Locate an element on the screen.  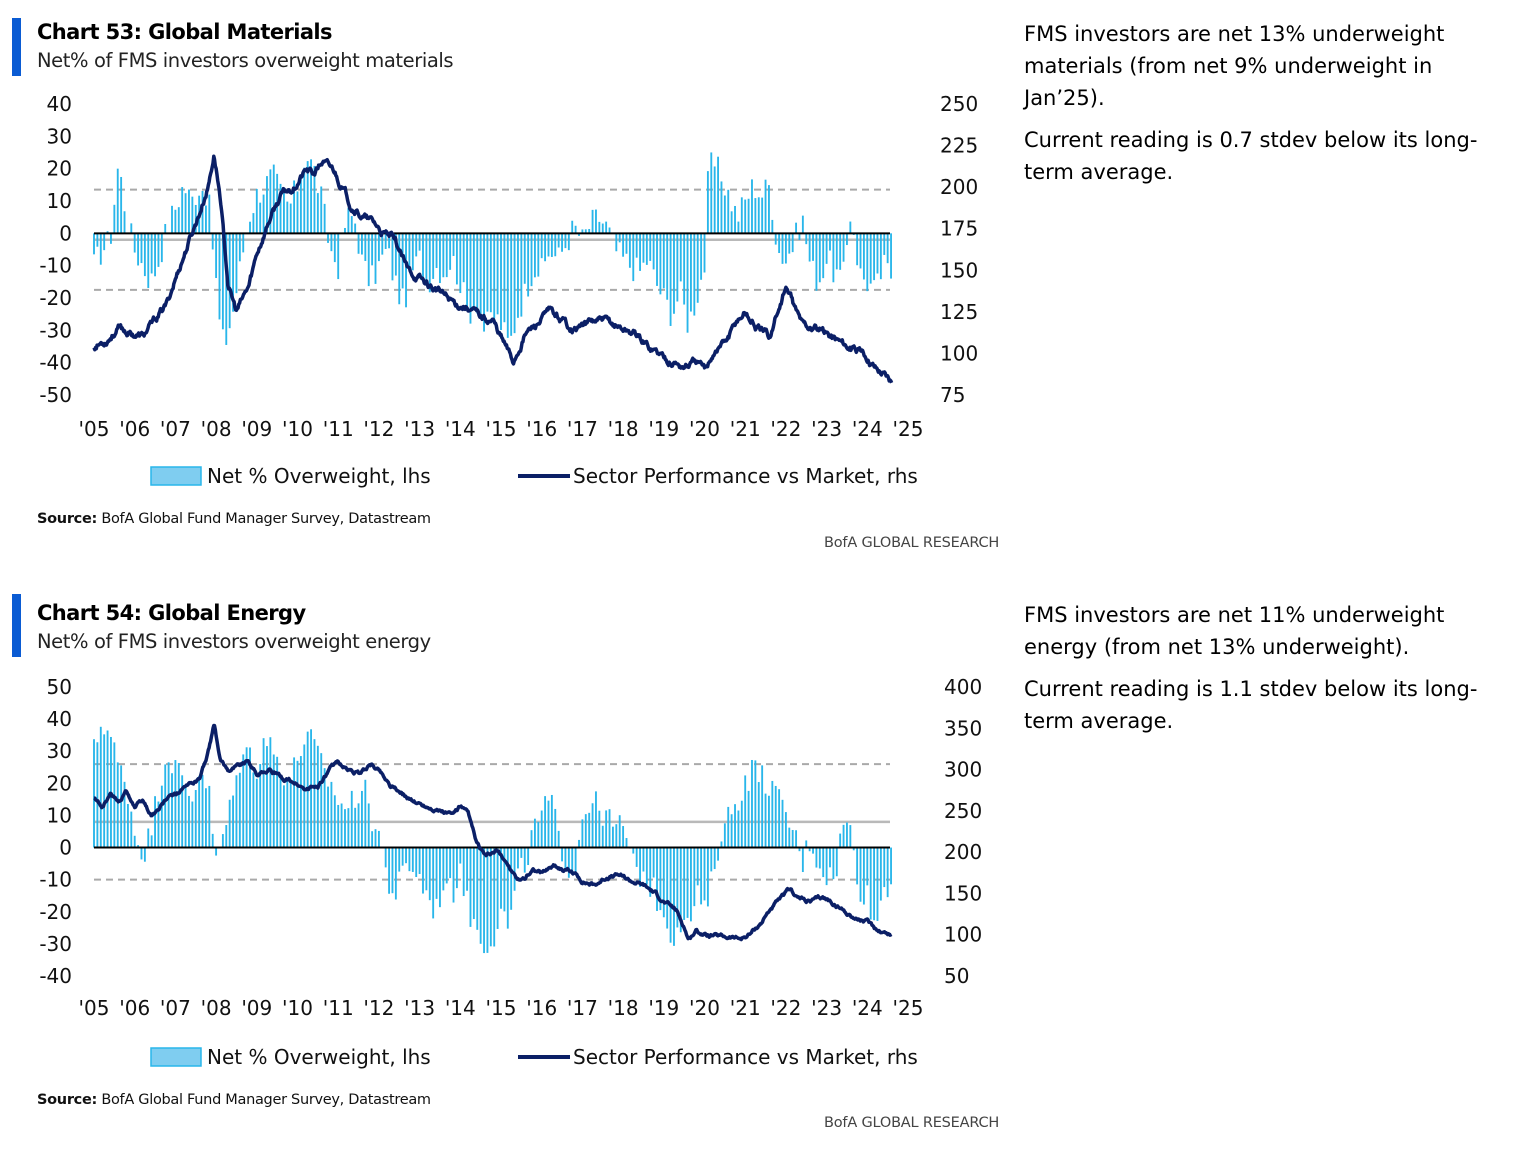
title-accent-bar is located at coordinates (16, 47).